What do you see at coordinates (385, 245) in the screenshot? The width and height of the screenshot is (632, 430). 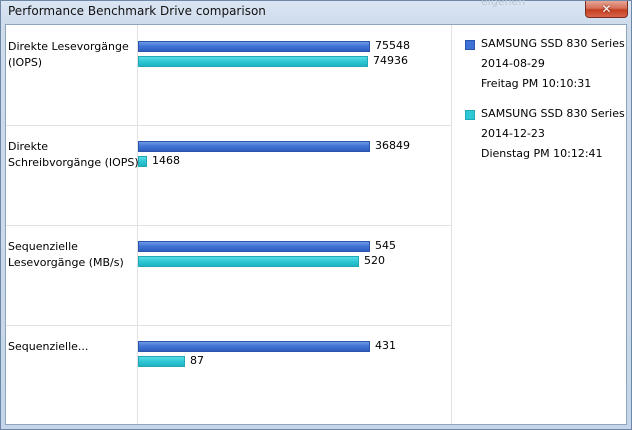 I see `bar-value-label: 545` at bounding box center [385, 245].